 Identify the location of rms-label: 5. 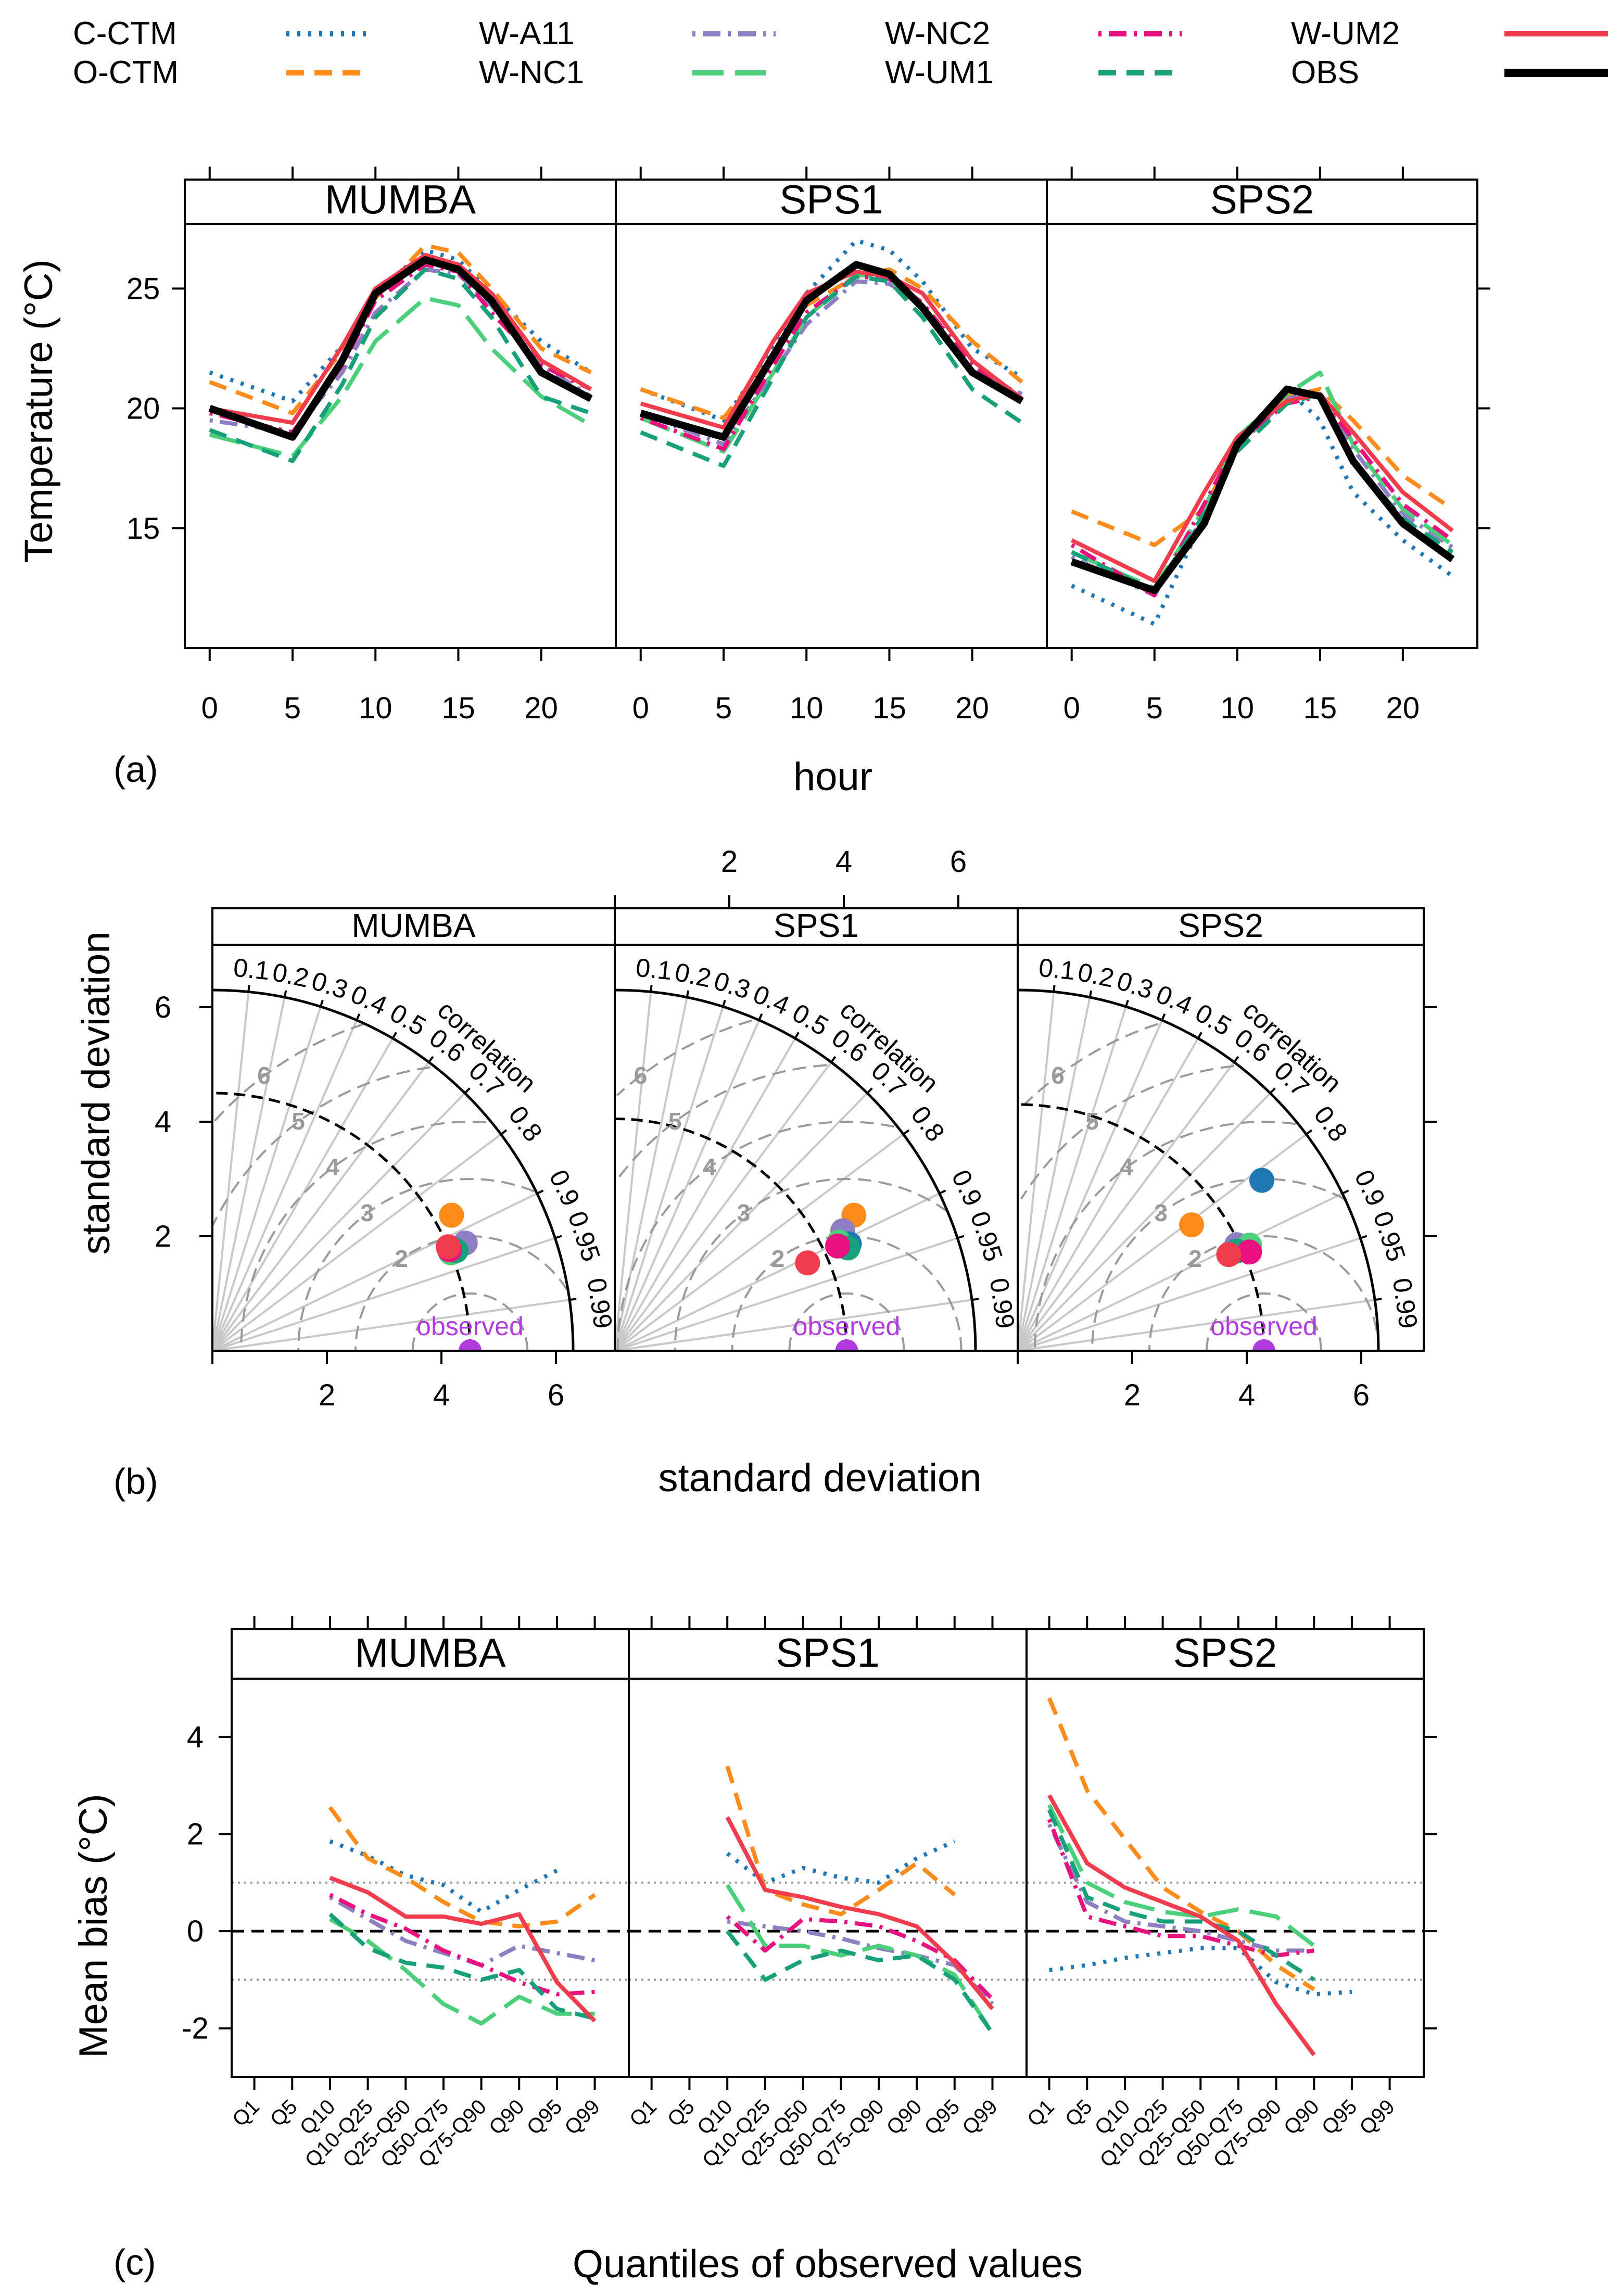
(1092, 1121).